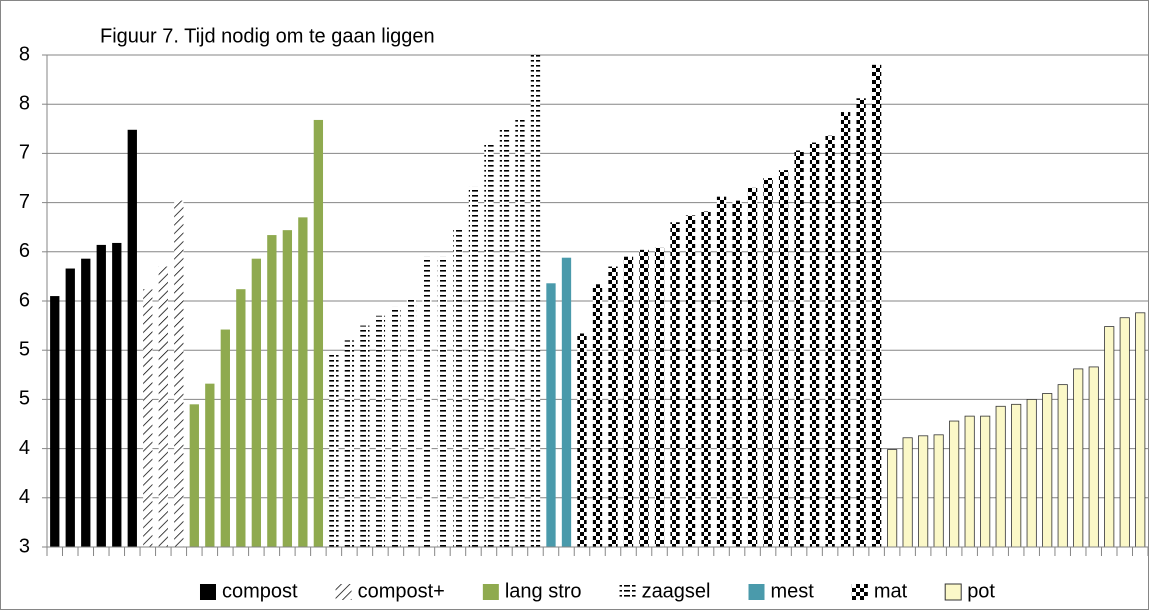 The image size is (1149, 610). What do you see at coordinates (793, 591) in the screenshot?
I see `legend-label: mest` at bounding box center [793, 591].